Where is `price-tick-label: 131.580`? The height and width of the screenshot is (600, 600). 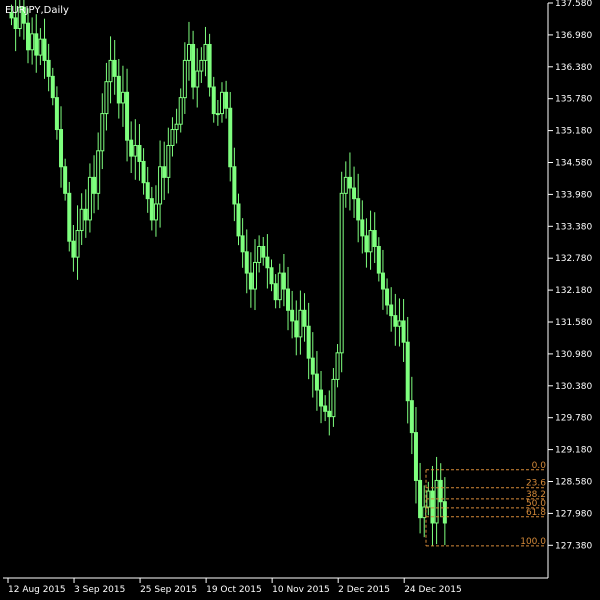 price-tick-label: 131.580 is located at coordinates (573, 323).